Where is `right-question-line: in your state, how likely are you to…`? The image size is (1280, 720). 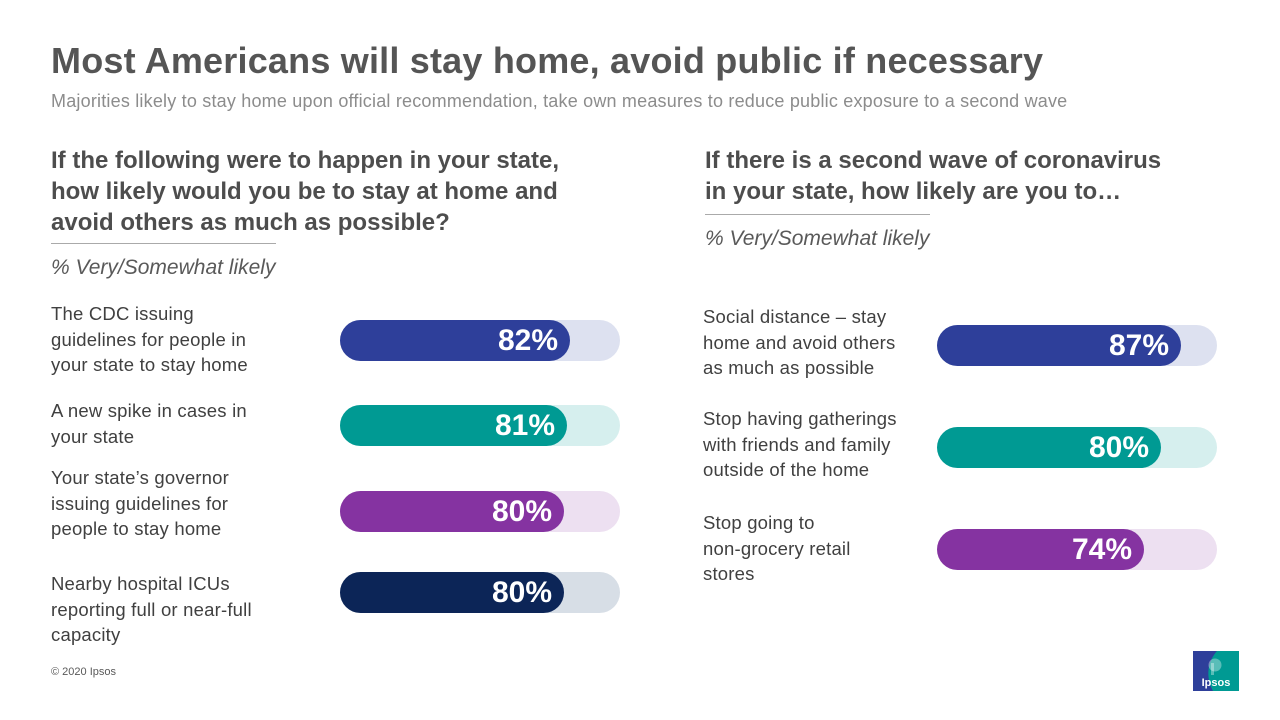 right-question-line: in your state, how likely are you to… is located at coordinates (913, 191).